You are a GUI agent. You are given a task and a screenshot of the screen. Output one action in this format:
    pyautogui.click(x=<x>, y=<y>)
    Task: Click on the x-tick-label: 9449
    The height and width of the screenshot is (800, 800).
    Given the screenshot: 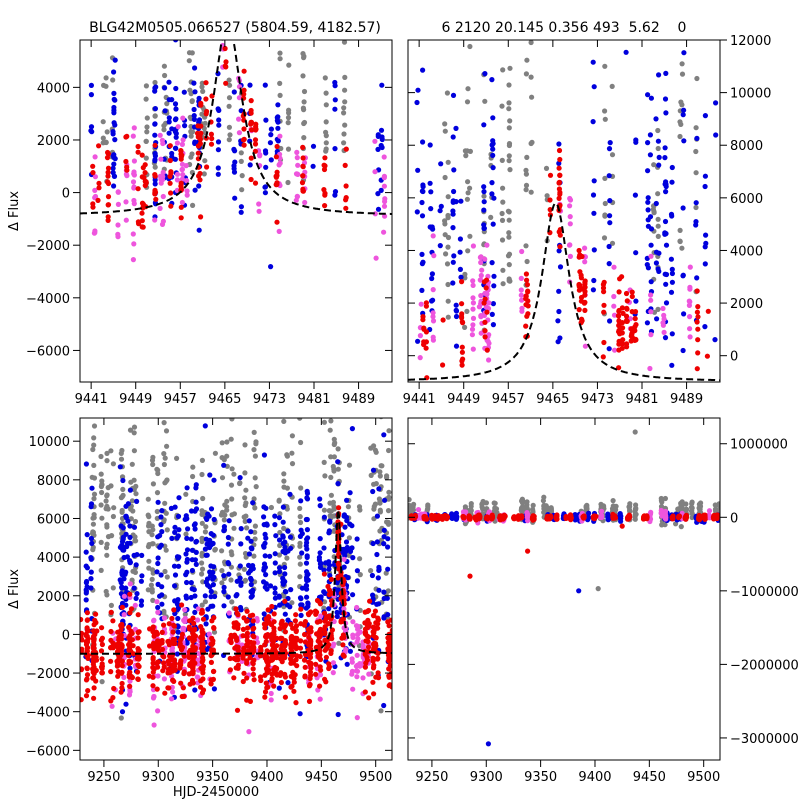 What is the action you would take?
    pyautogui.click(x=135, y=399)
    